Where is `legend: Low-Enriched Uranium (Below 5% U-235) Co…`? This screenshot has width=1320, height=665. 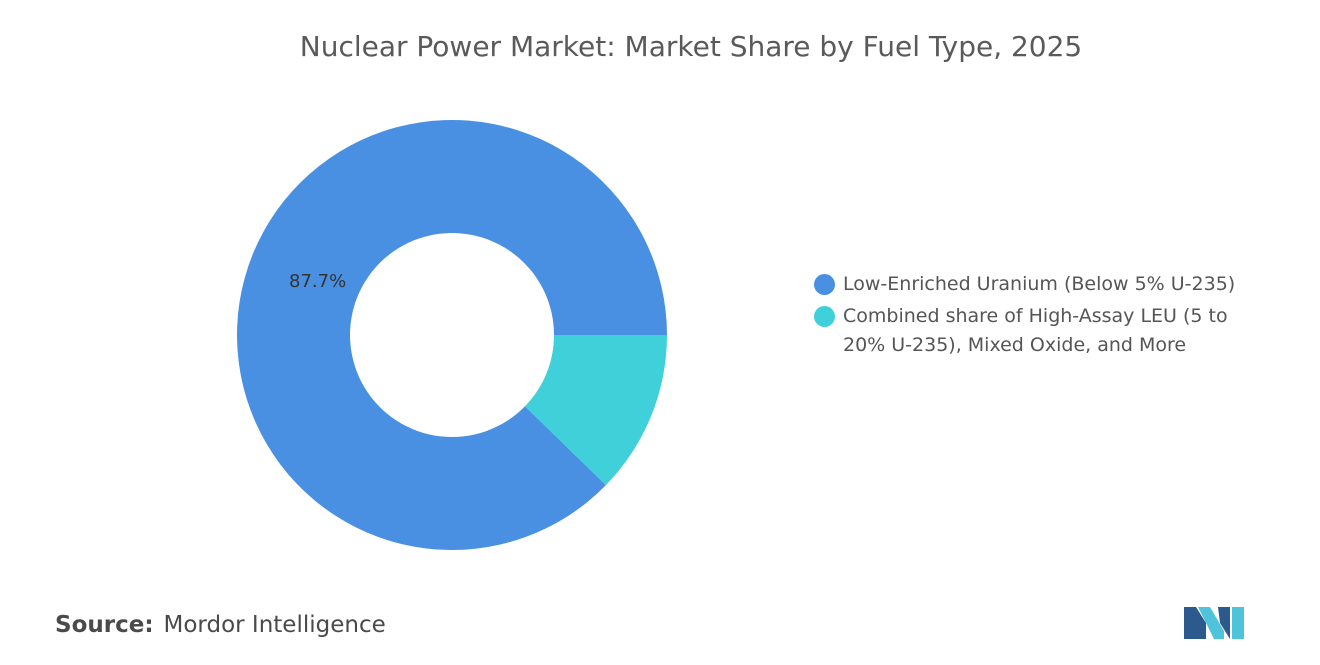
legend: Low-Enriched Uranium (Below 5% U-235) Co… is located at coordinates (1034, 316).